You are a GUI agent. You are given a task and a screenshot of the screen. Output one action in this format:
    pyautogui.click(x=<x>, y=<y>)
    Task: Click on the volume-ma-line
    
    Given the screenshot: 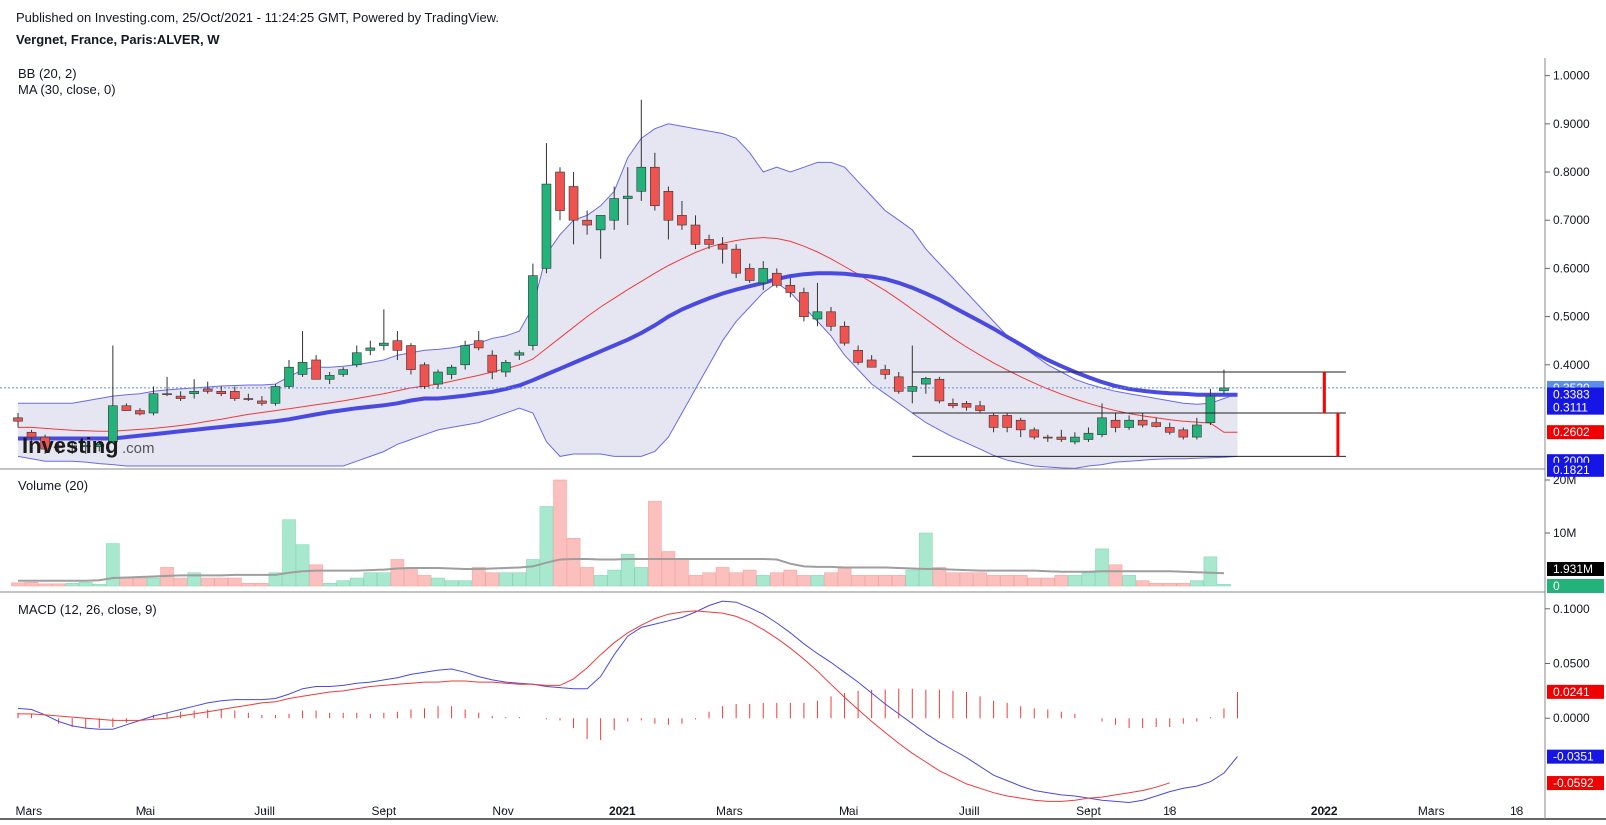 What is the action you would take?
    pyautogui.click(x=621, y=570)
    